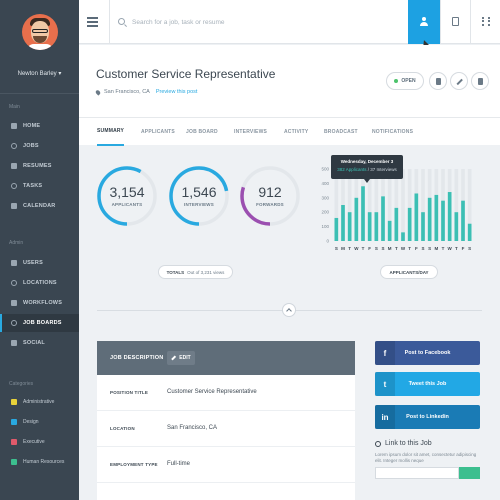 This screenshot has width=500, height=500. What do you see at coordinates (459, 81) in the screenshot?
I see `edit-button` at bounding box center [459, 81].